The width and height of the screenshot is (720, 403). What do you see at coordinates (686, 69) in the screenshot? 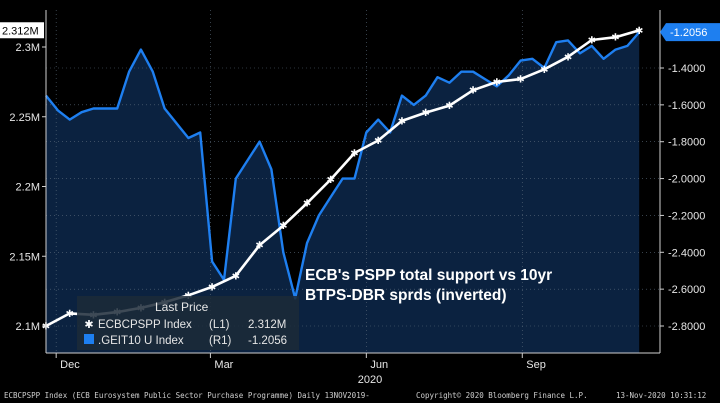
I see `right-tick-label: -1.4000` at bounding box center [686, 69].